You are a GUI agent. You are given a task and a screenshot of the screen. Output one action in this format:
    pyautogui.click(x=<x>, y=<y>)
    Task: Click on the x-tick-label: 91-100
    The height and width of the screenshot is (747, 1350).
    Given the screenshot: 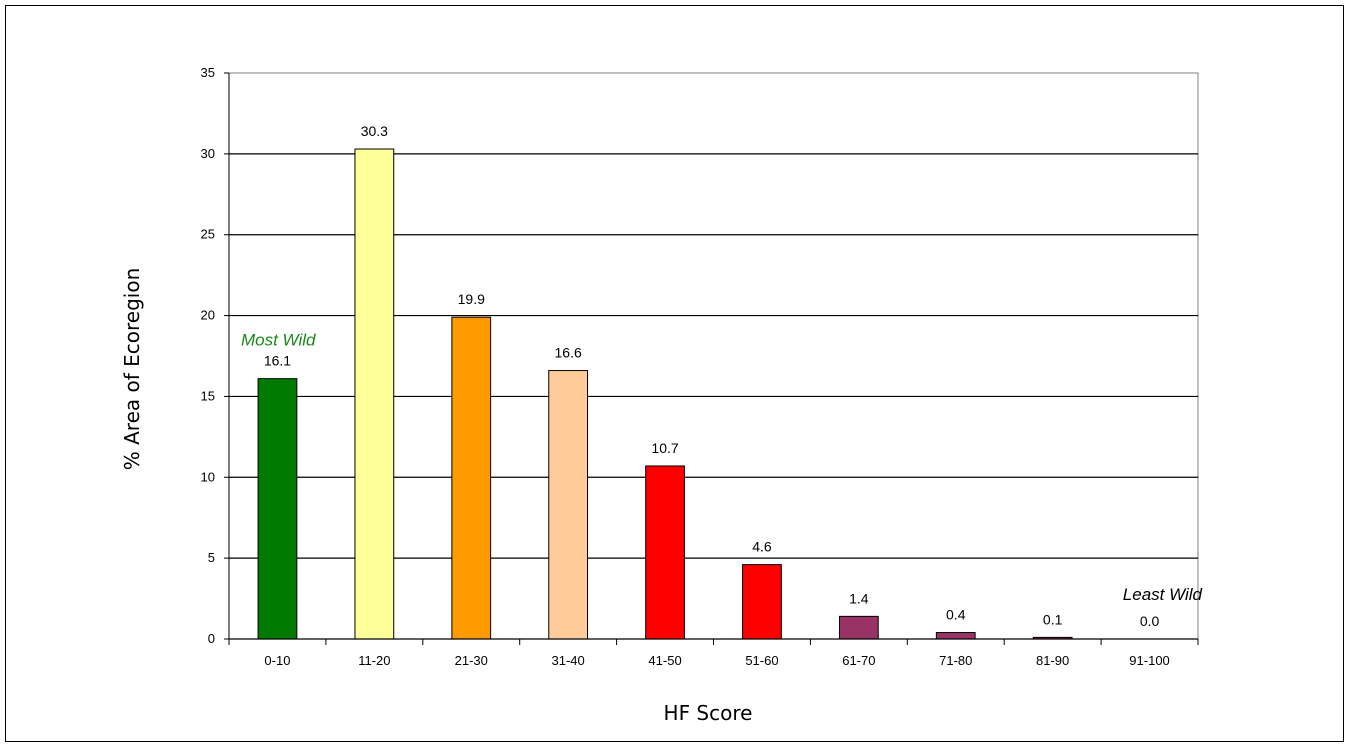 What is the action you would take?
    pyautogui.click(x=1149, y=660)
    